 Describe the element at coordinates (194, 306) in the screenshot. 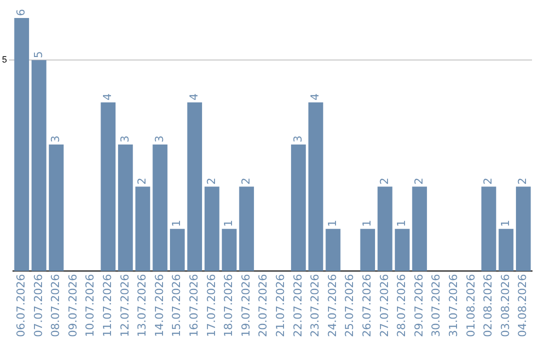

I see `x-tick-label: 16.07.2026` at that location.